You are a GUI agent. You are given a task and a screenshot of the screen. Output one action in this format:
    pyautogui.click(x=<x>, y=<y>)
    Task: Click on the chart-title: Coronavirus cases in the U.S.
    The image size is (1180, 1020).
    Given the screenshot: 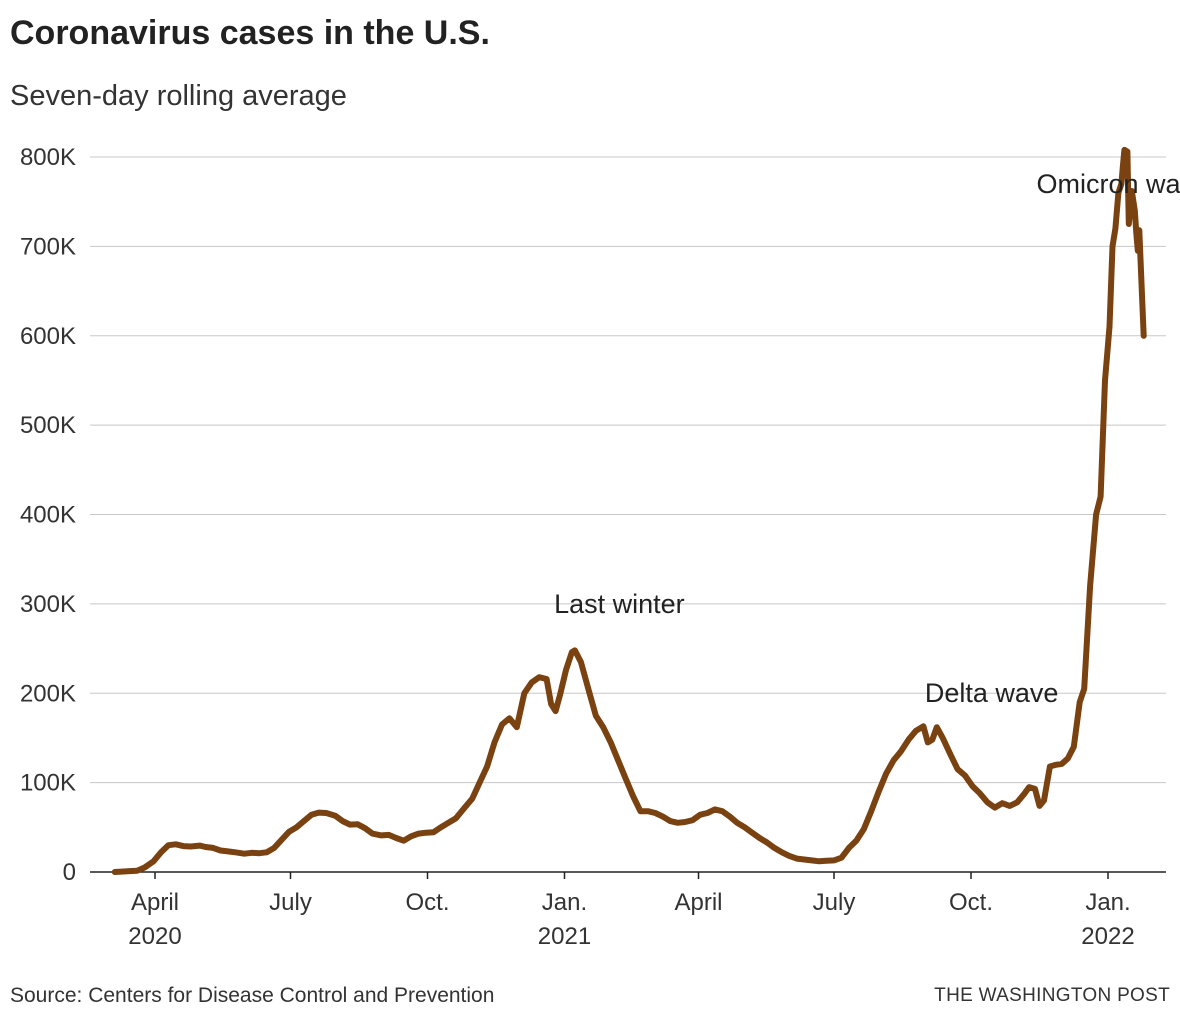 What is the action you would take?
    pyautogui.click(x=250, y=33)
    